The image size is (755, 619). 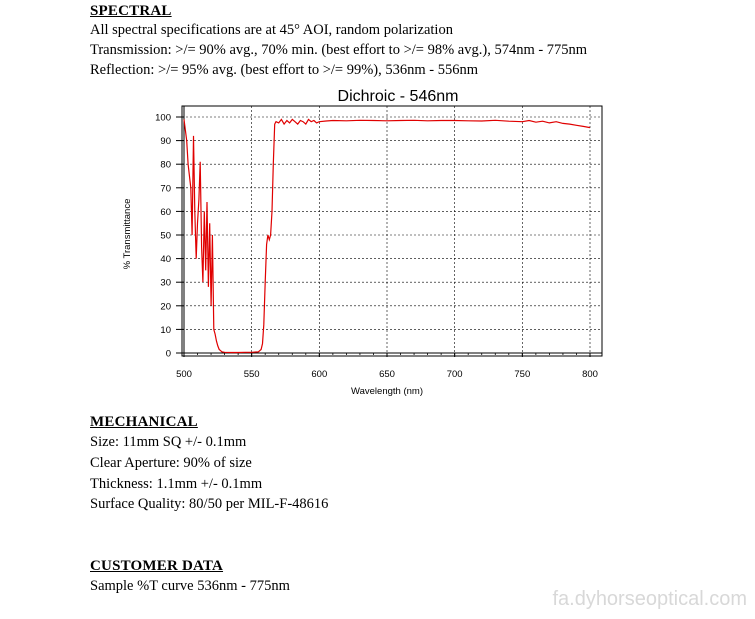 I want to click on x-tick-label: 600, so click(x=319, y=374).